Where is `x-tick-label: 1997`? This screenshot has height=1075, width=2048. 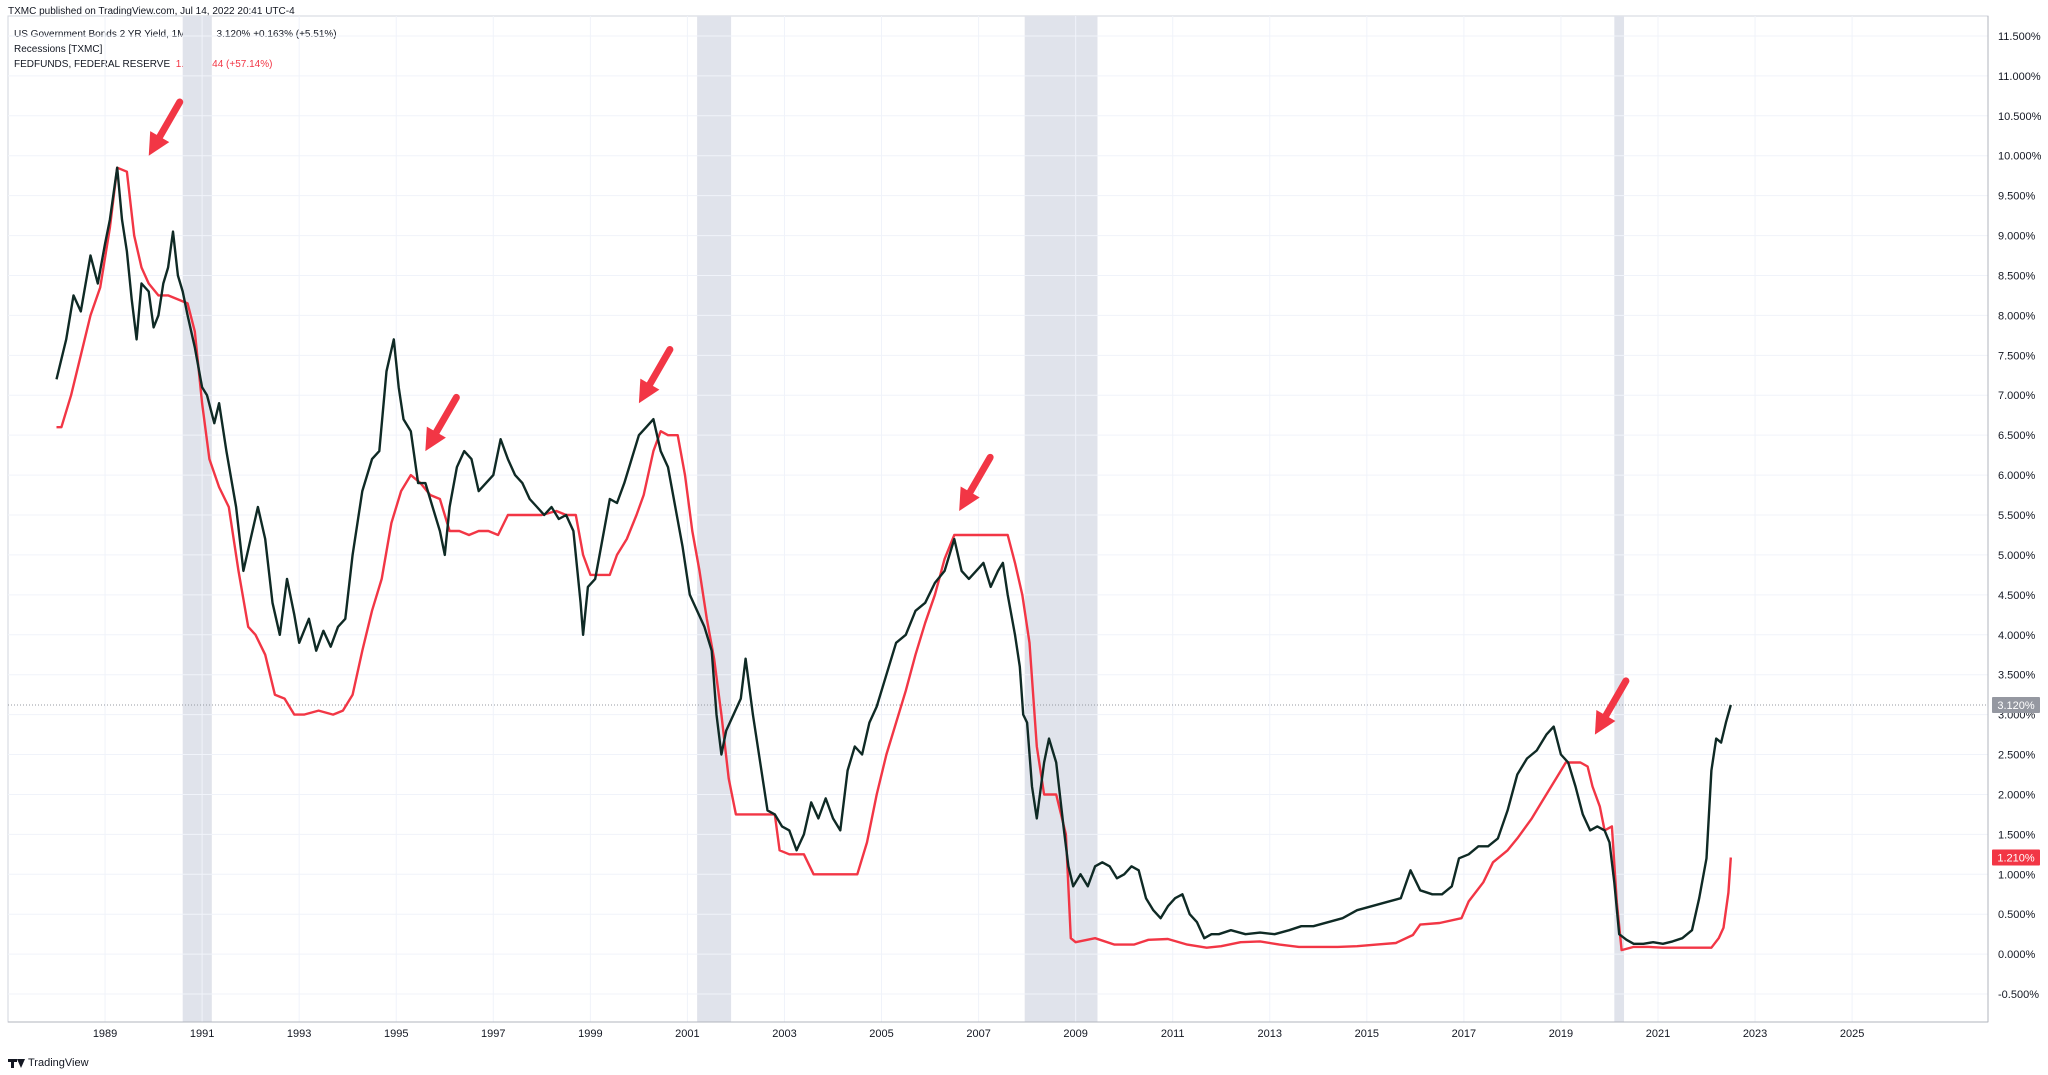 x-tick-label: 1997 is located at coordinates (493, 1034).